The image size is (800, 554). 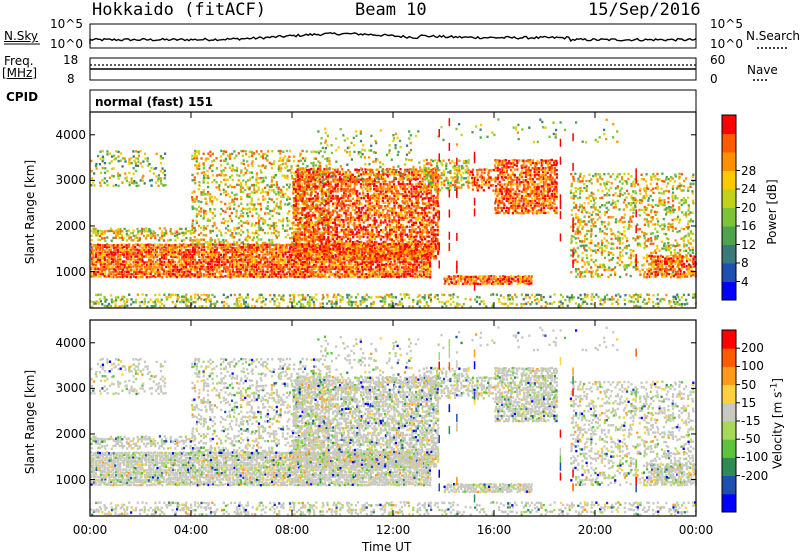 I want to click on velocity-colorbar-tick: -100, so click(x=755, y=457).